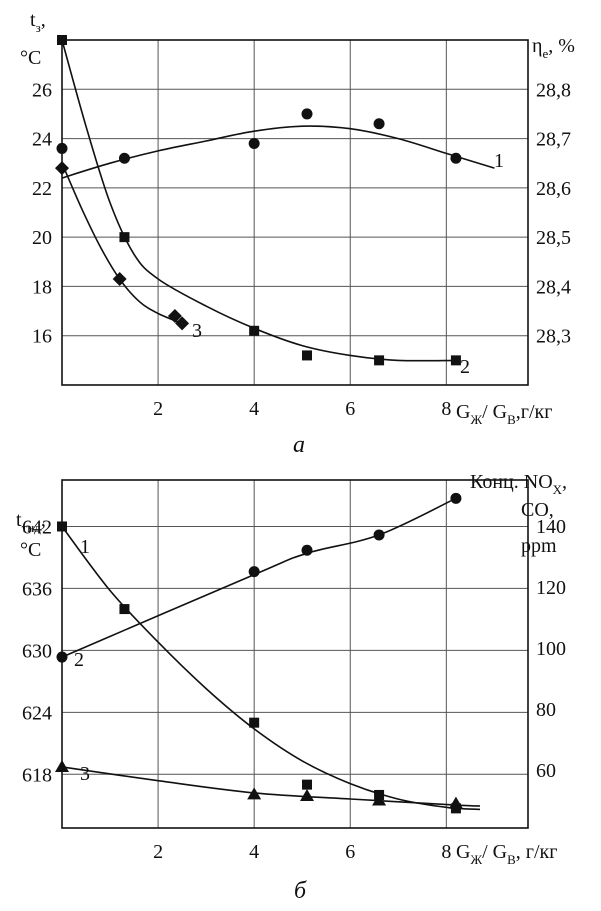 This screenshot has height=911, width=601. I want to click on right-tick-label: 28,8, so click(553, 90).